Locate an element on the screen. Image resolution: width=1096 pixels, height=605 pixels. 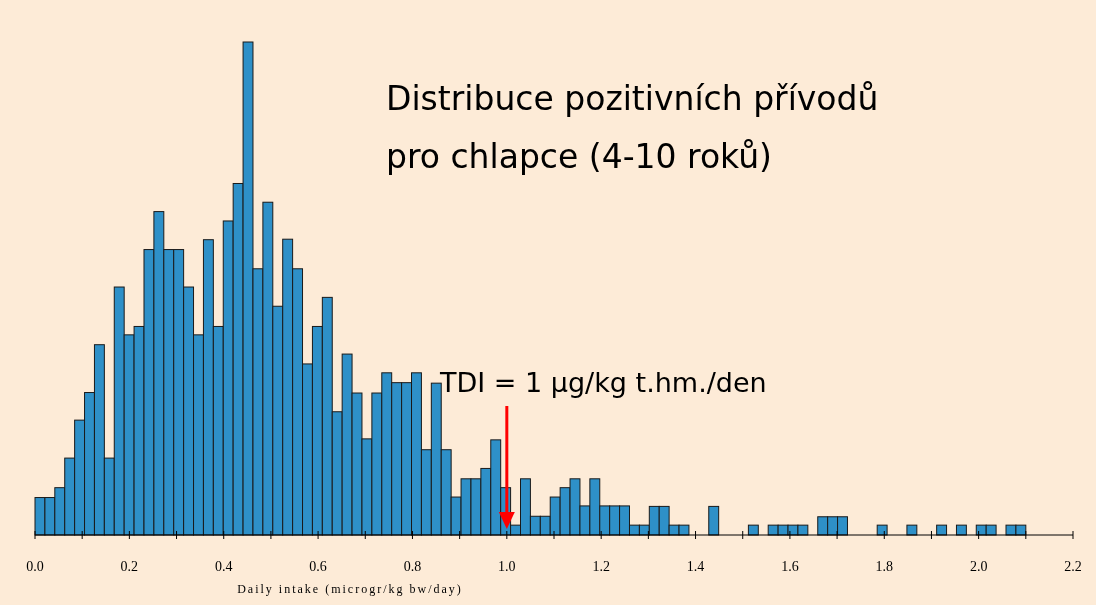
x-tick-label: 2.0 is located at coordinates (978, 566).